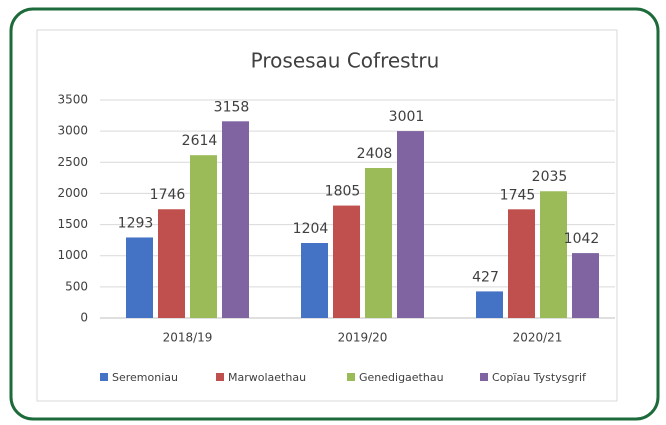 The width and height of the screenshot is (666, 425). What do you see at coordinates (72, 162) in the screenshot?
I see `y-tick-label: 2500` at bounding box center [72, 162].